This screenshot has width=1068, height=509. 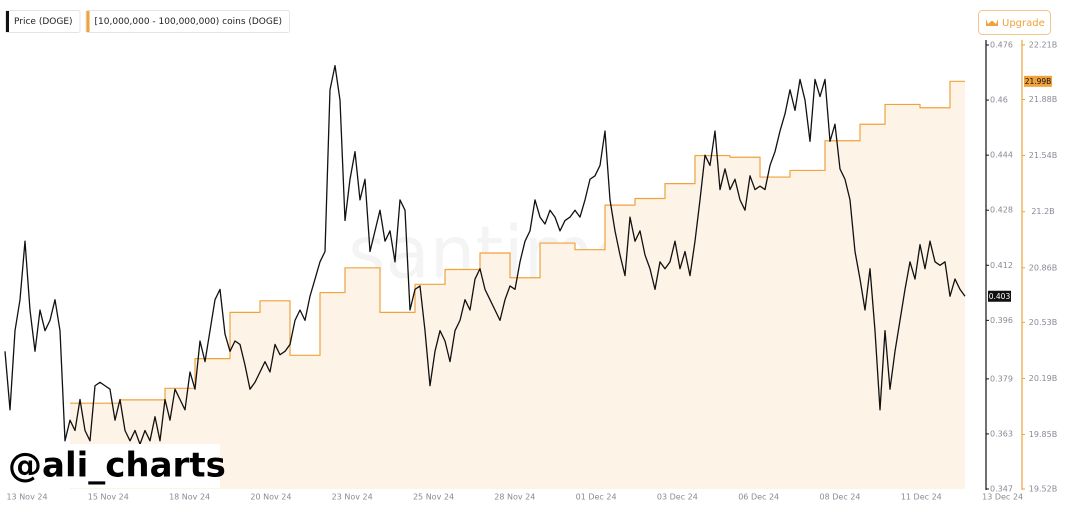 What do you see at coordinates (1043, 322) in the screenshot?
I see `y2-tick-label: 20.53B` at bounding box center [1043, 322].